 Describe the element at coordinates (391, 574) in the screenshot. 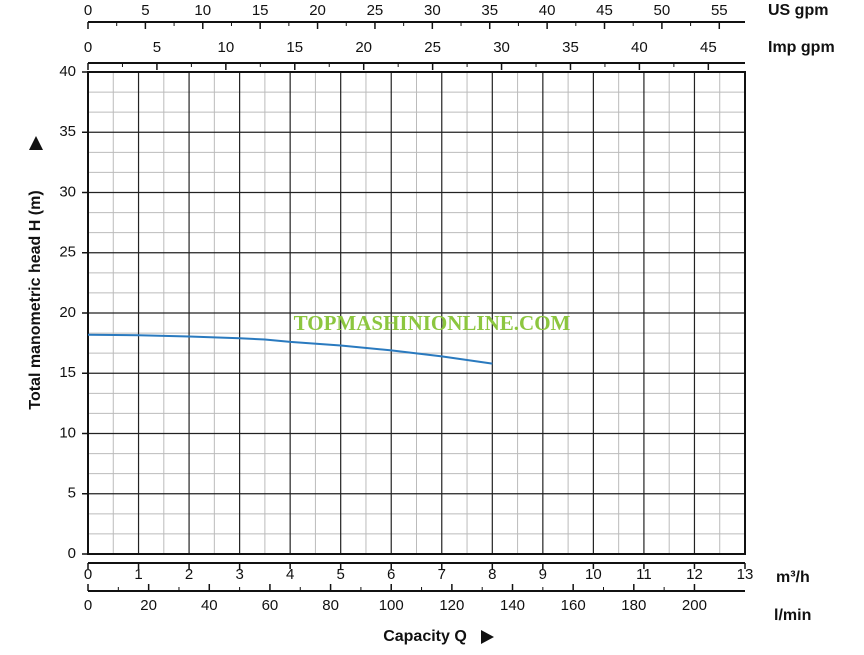

I see `x-tick-label: 6` at that location.